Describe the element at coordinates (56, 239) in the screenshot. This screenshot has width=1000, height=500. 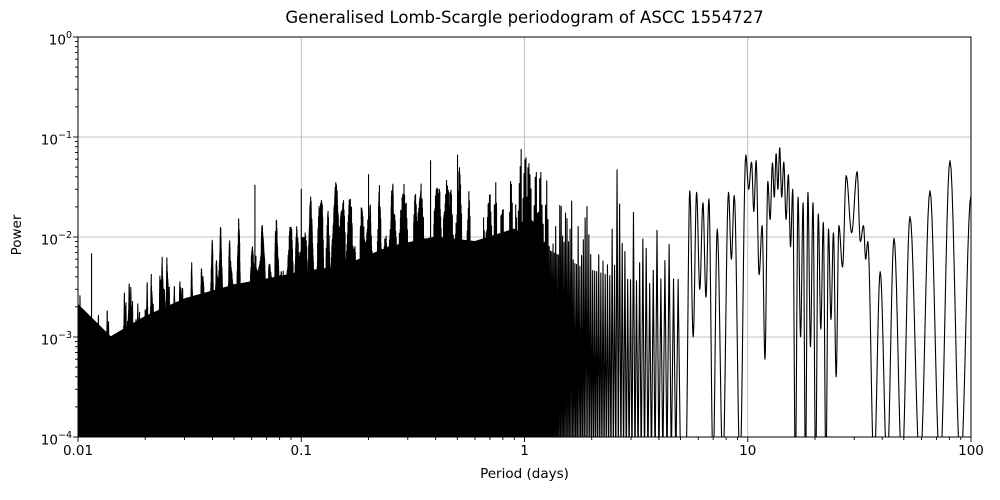
I see `y-tick-label: 10⁻²` at that location.